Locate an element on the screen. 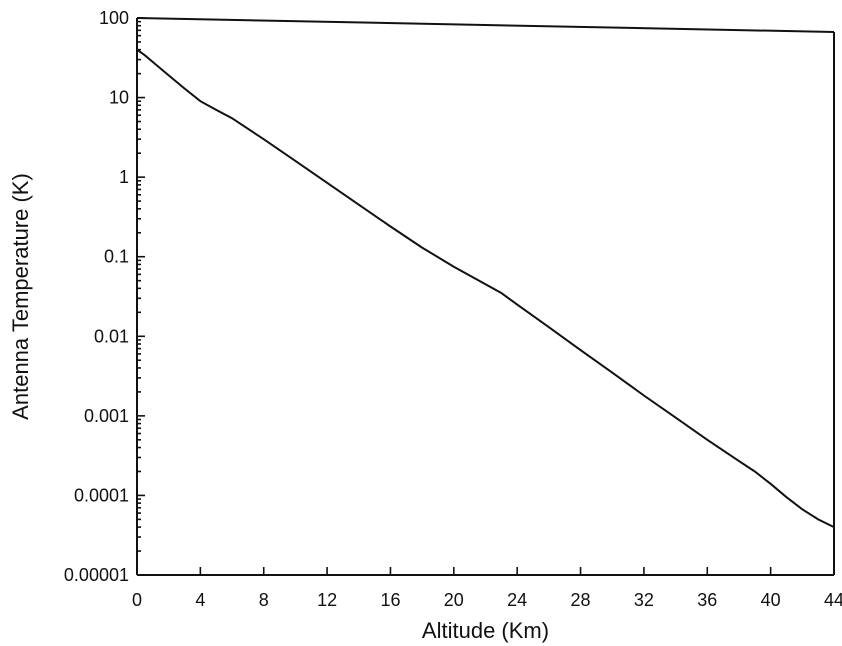  y-tick-label: 1 is located at coordinates (124, 177).